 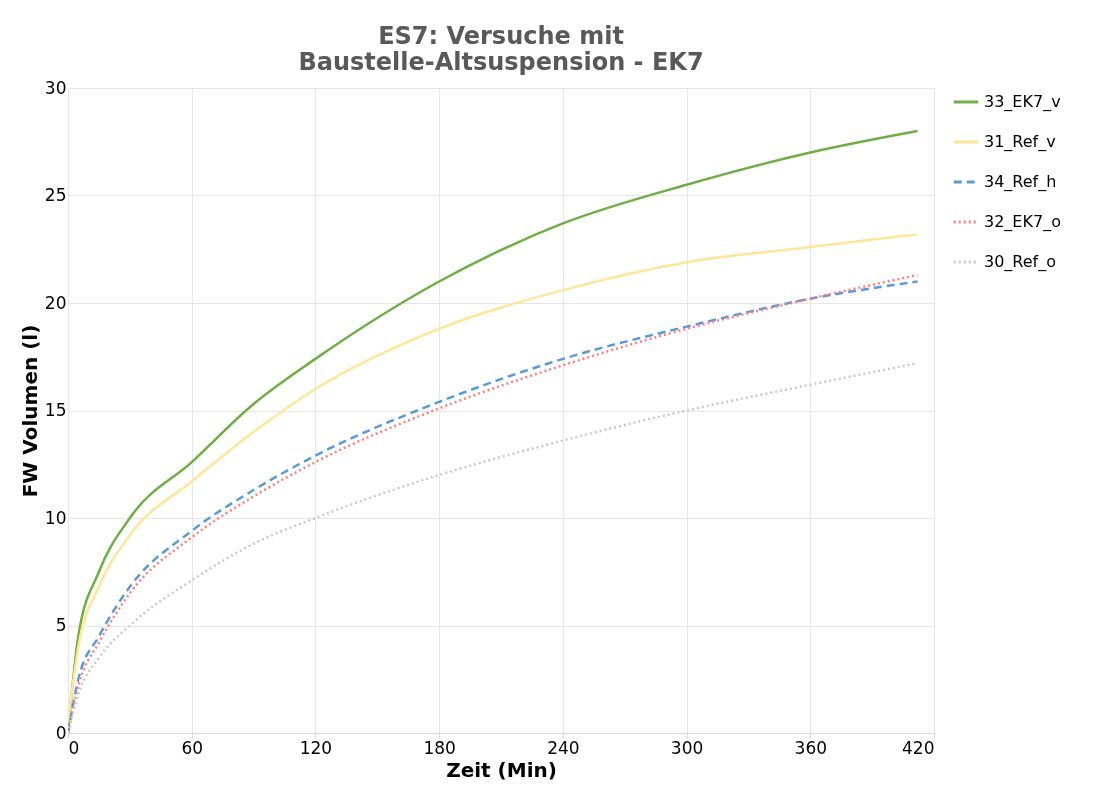 What do you see at coordinates (1022, 222) in the screenshot?
I see `legend-label: 32_EK7_o` at bounding box center [1022, 222].